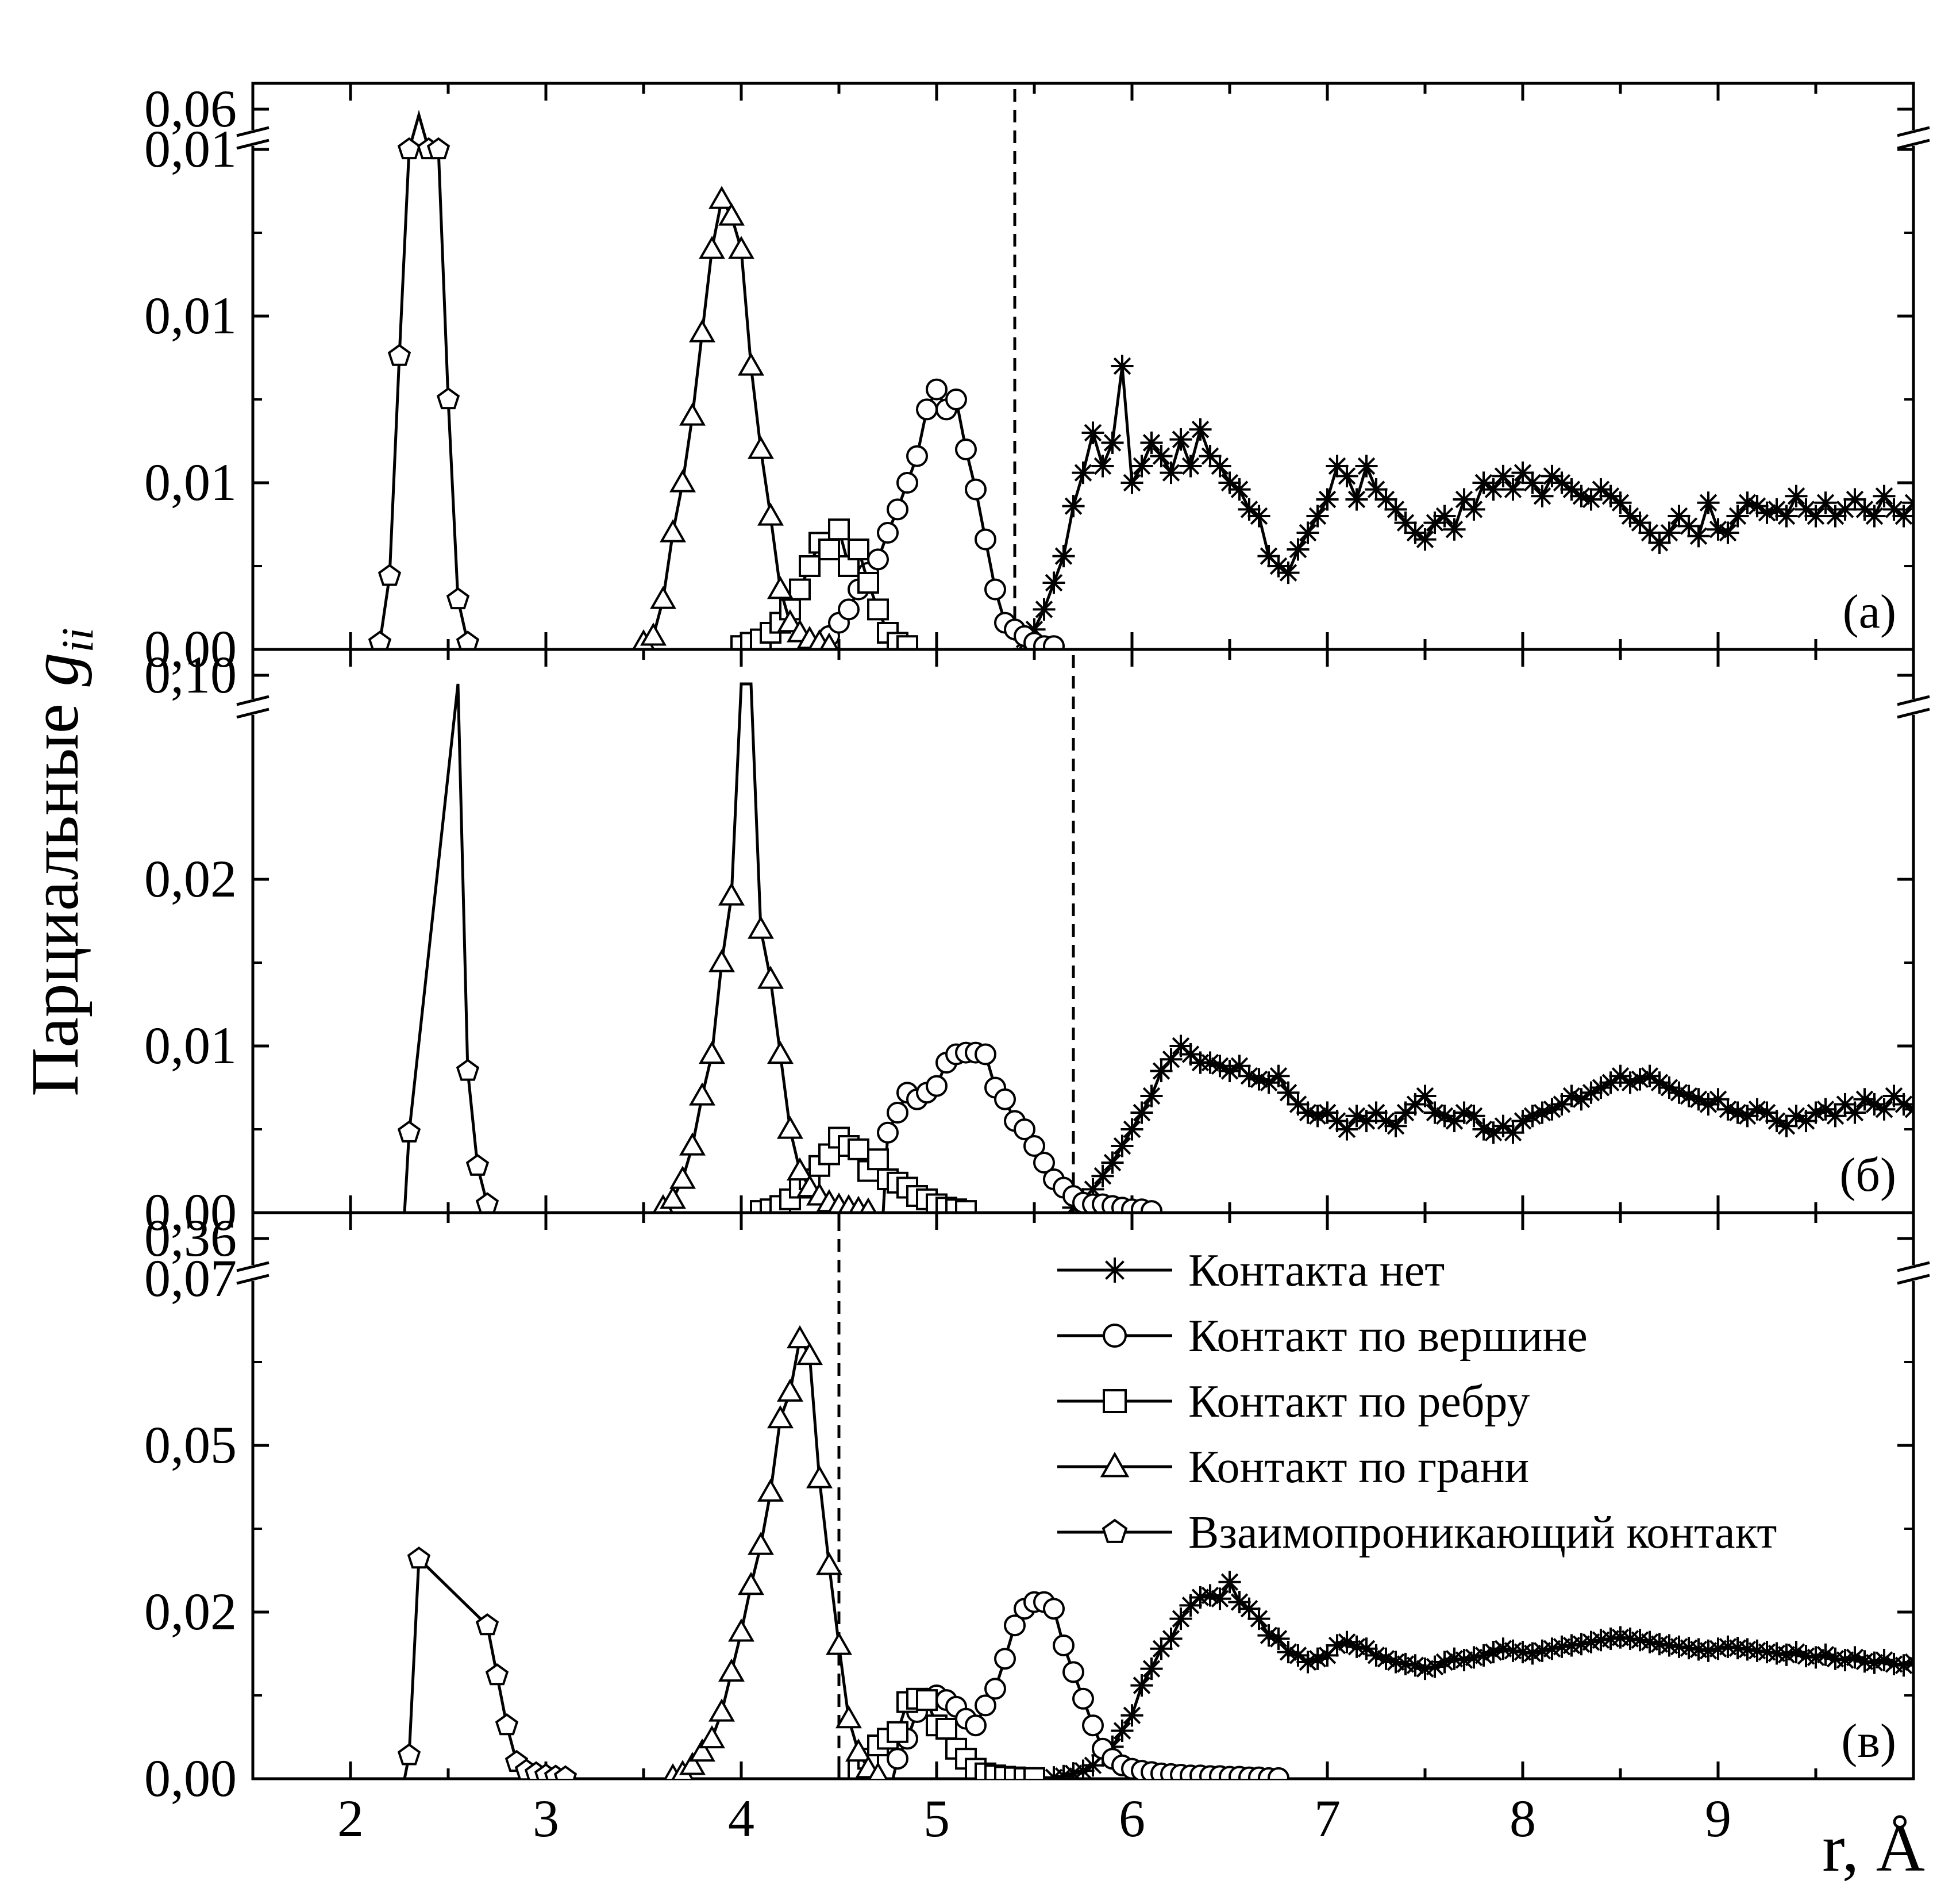  What do you see at coordinates (1114, 1270) in the screenshot?
I see `star-icon` at bounding box center [1114, 1270].